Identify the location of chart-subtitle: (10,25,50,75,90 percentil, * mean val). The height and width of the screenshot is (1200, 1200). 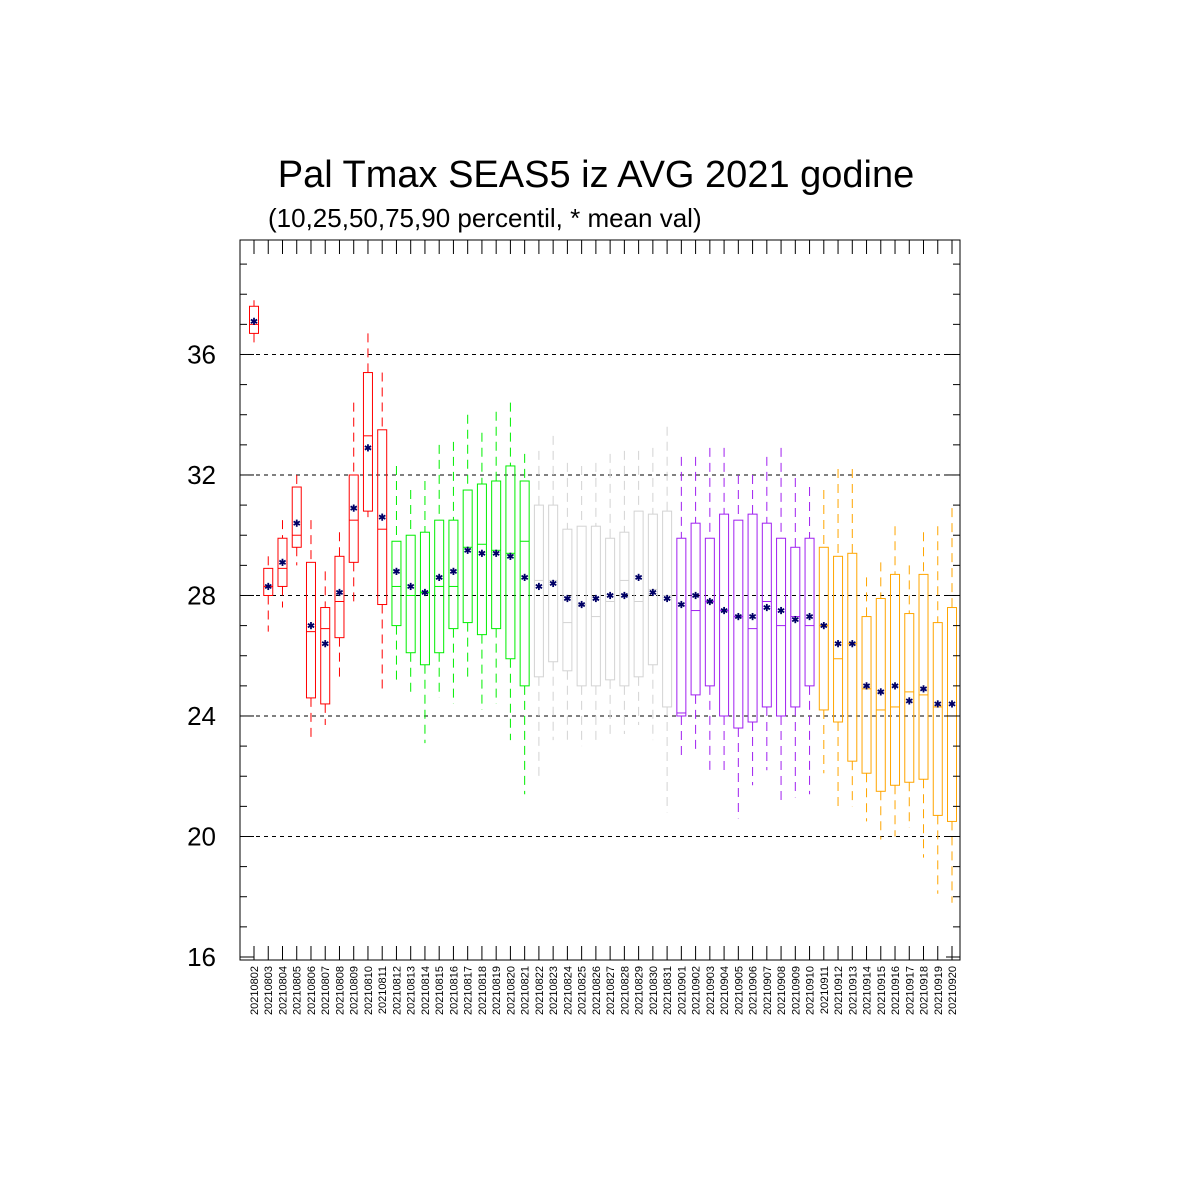
(485, 218).